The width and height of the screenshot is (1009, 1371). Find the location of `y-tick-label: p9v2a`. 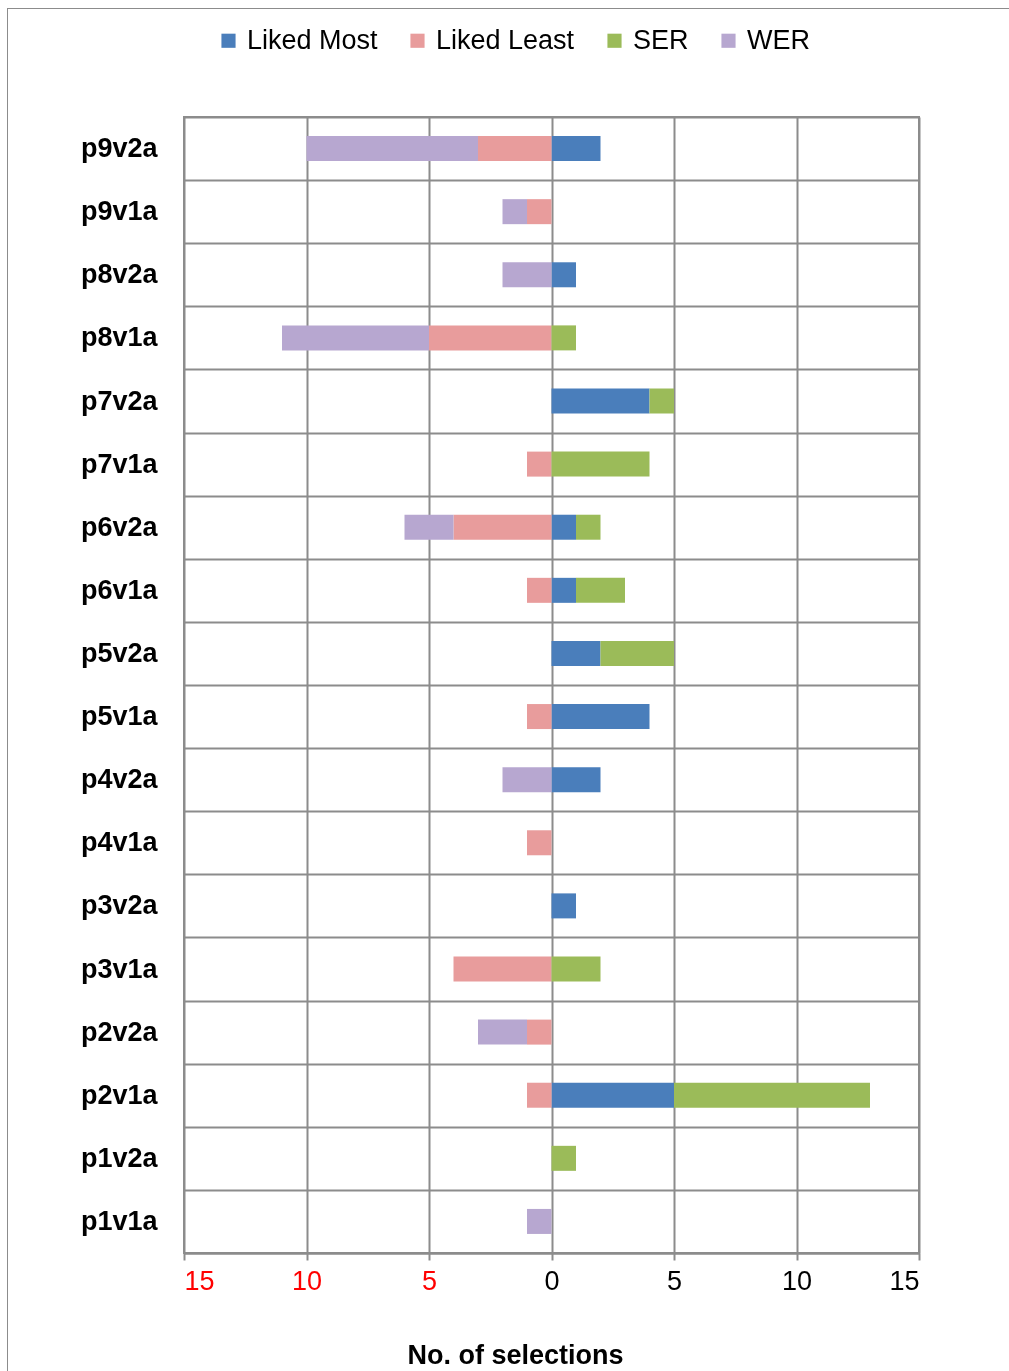

y-tick-label: p9v2a is located at coordinates (119, 148).